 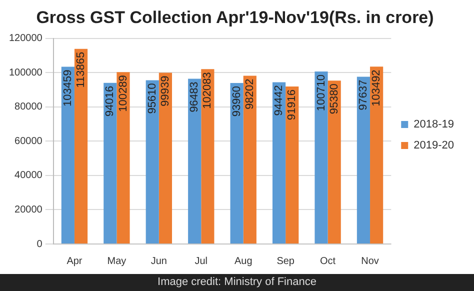 What do you see at coordinates (370, 261) in the screenshot?
I see `x-tick-label: Nov` at bounding box center [370, 261].